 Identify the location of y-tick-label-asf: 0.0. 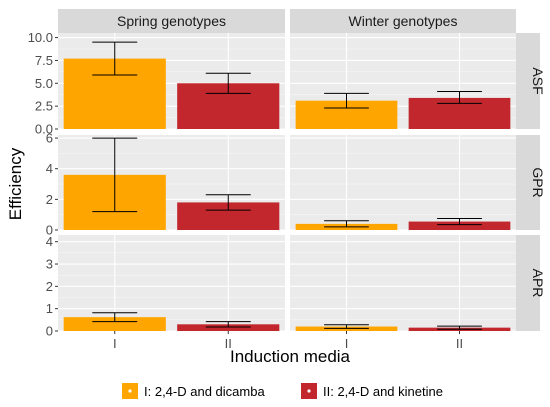
(44, 129).